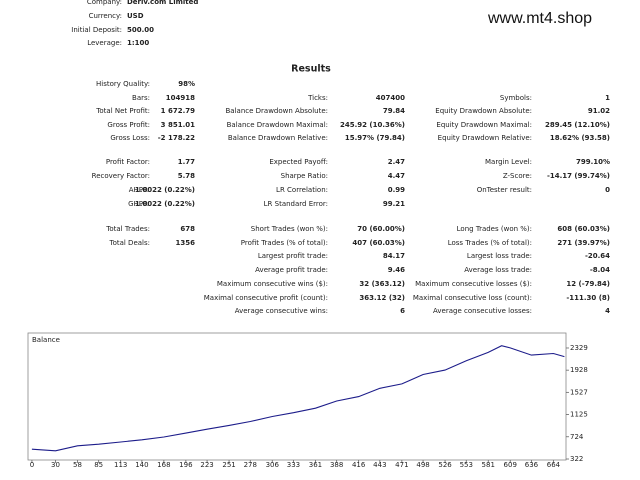  Describe the element at coordinates (588, 284) in the screenshot. I see `stat-value: 12 (-79.84)` at that location.